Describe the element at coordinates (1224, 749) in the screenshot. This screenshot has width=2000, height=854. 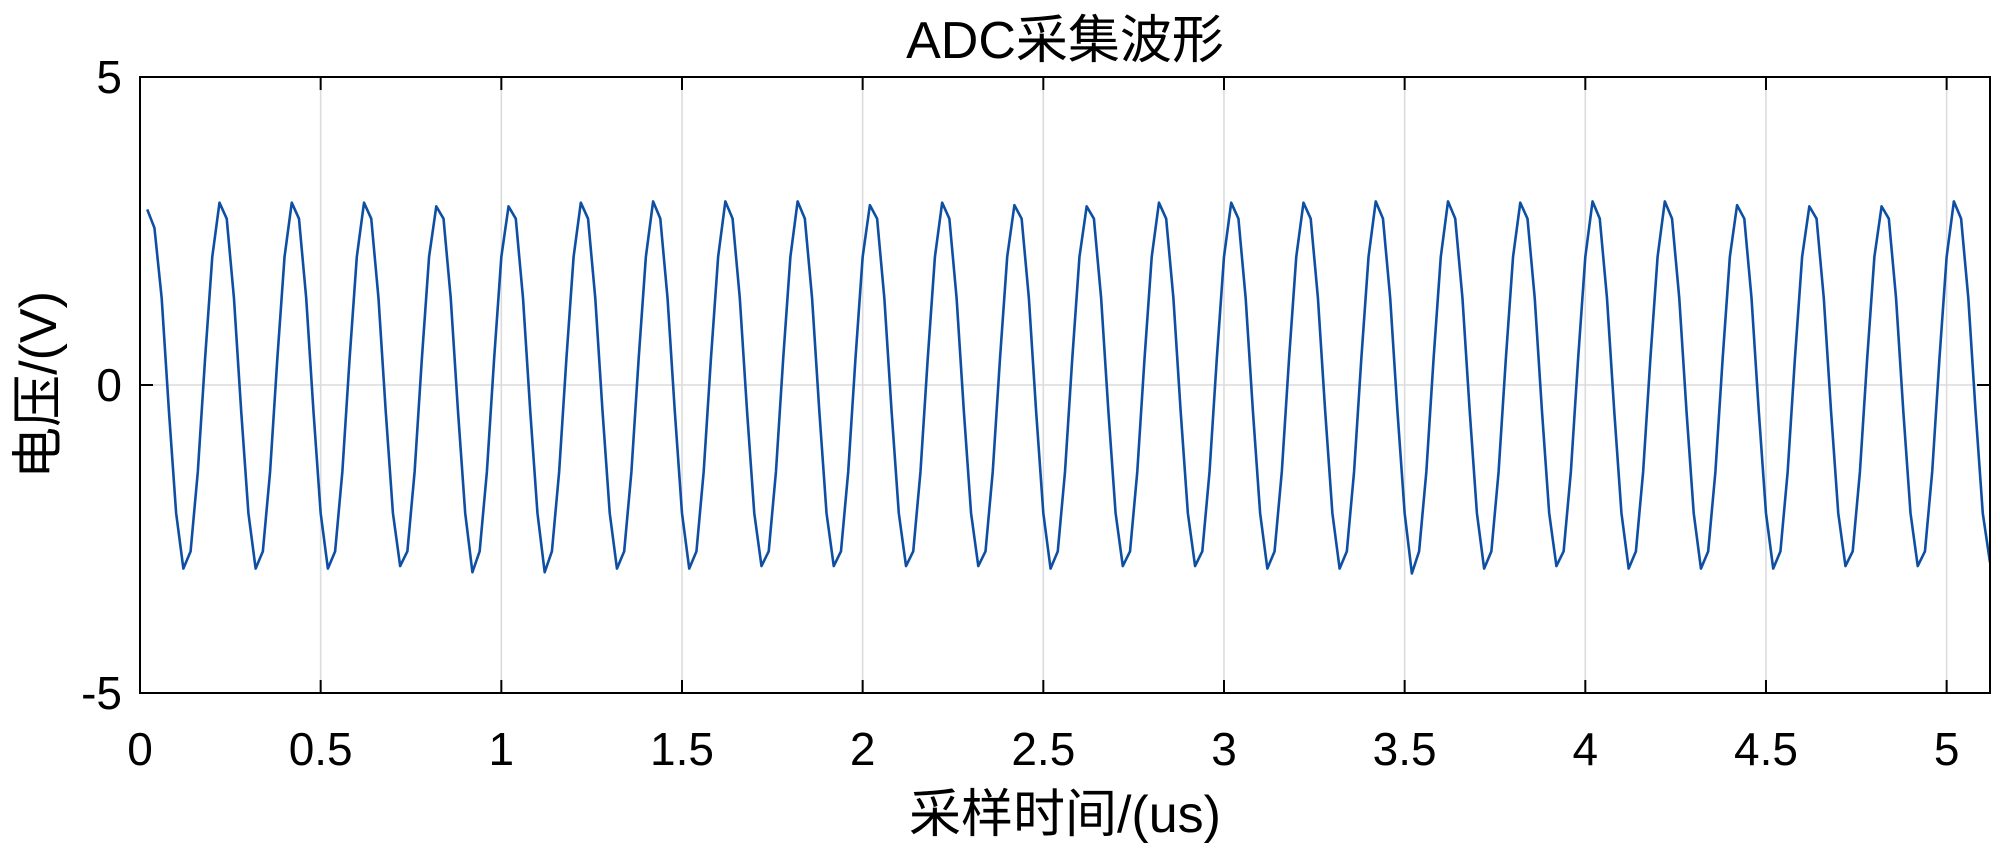
I see `x-tick-label: 3` at that location.